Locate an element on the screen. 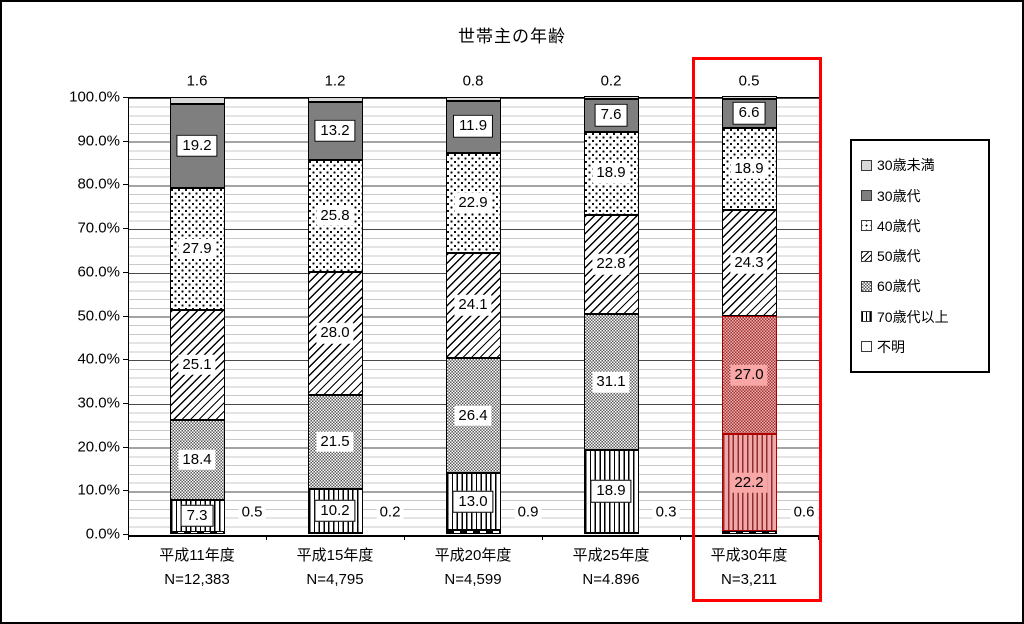 The width and height of the screenshot is (1024, 624). data-label-70歳代以上: 13.0 is located at coordinates (473, 501).